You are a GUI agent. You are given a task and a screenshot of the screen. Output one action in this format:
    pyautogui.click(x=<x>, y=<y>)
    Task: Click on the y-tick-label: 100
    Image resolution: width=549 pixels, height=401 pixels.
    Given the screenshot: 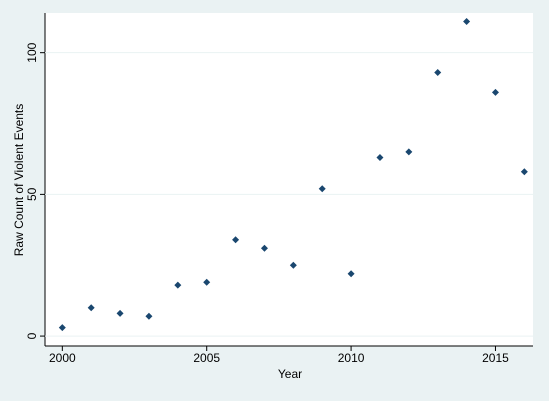 What is the action you would take?
    pyautogui.click(x=32, y=52)
    